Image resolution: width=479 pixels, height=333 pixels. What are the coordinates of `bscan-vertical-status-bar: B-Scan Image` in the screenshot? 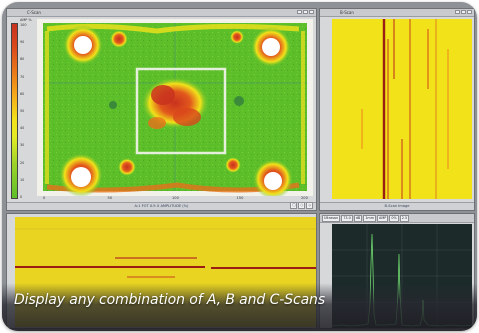 It's located at (397, 206).